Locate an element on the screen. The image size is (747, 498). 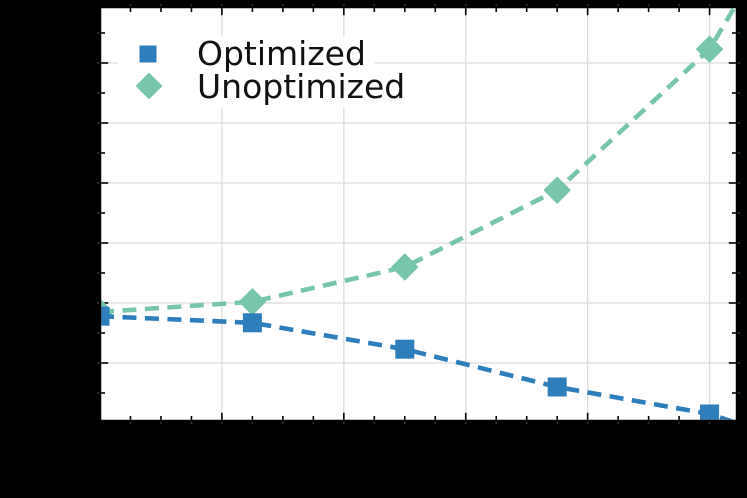
legend-label-unoptimized: Unoptimized is located at coordinates (301, 86).